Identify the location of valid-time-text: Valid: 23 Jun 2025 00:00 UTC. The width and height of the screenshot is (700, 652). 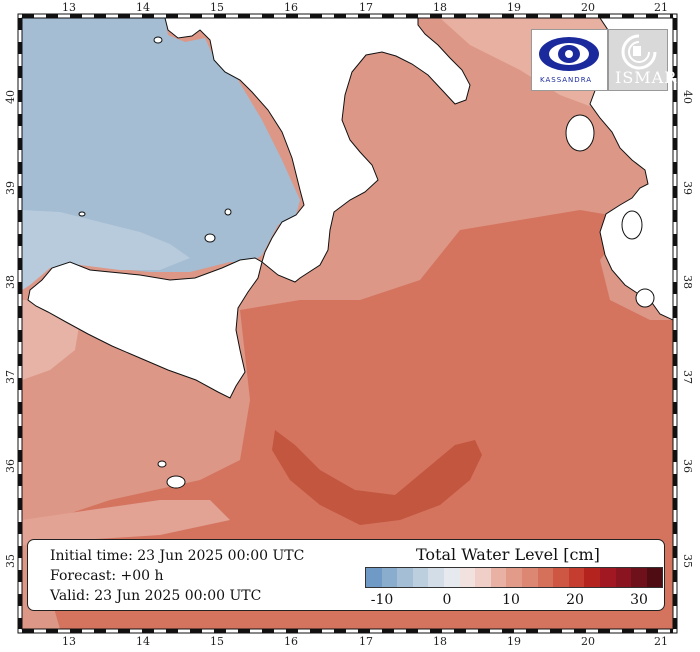
(156, 596).